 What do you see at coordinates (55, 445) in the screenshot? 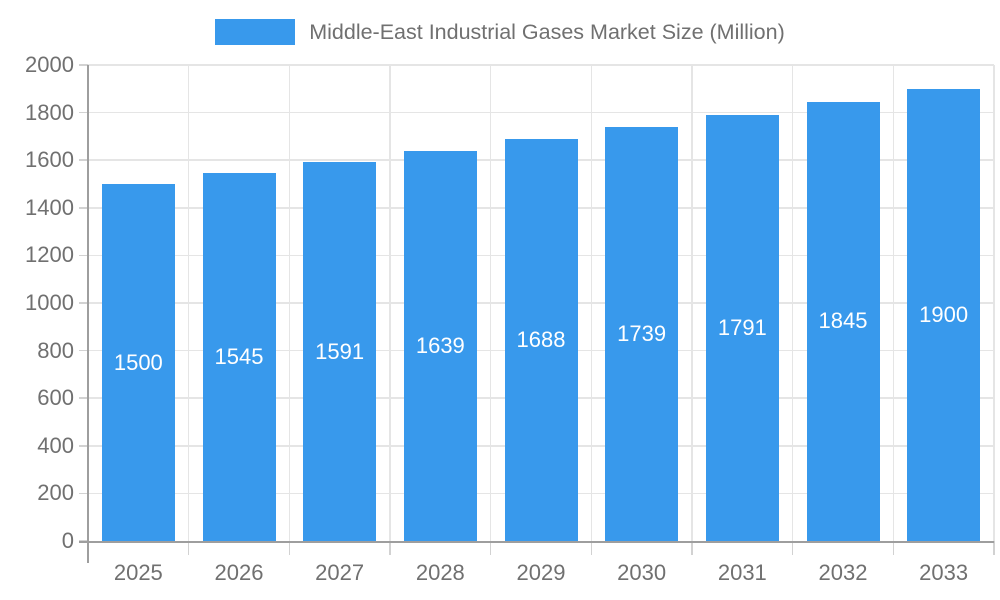
I see `y-axis-tick-label: 400` at bounding box center [55, 445].